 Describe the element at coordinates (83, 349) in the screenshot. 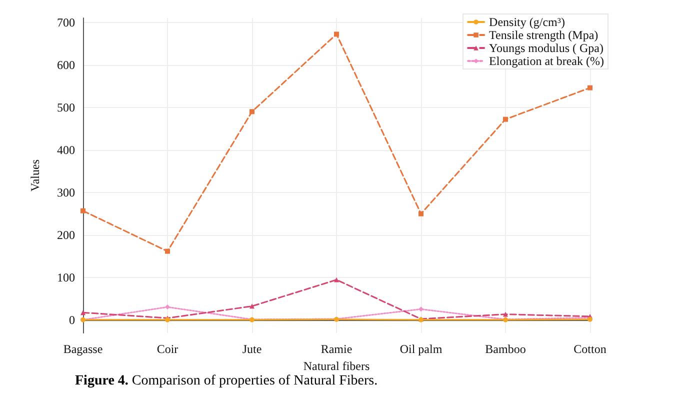

I see `x-tick-label: Bagasse` at that location.